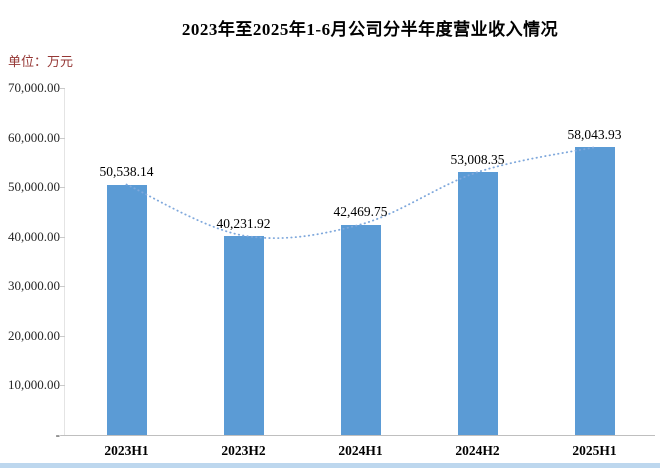 This screenshot has width=660, height=468. What do you see at coordinates (594, 291) in the screenshot?
I see `bar-2025H1` at bounding box center [594, 291].